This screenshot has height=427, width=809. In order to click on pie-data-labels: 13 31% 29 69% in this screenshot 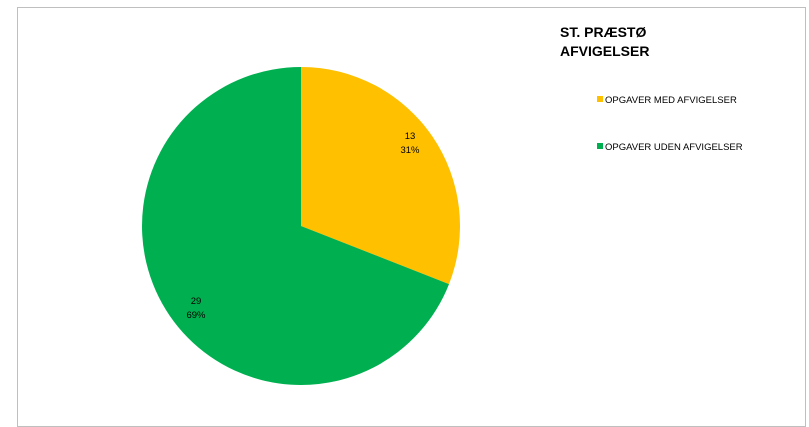, I will do `click(303, 226)`.